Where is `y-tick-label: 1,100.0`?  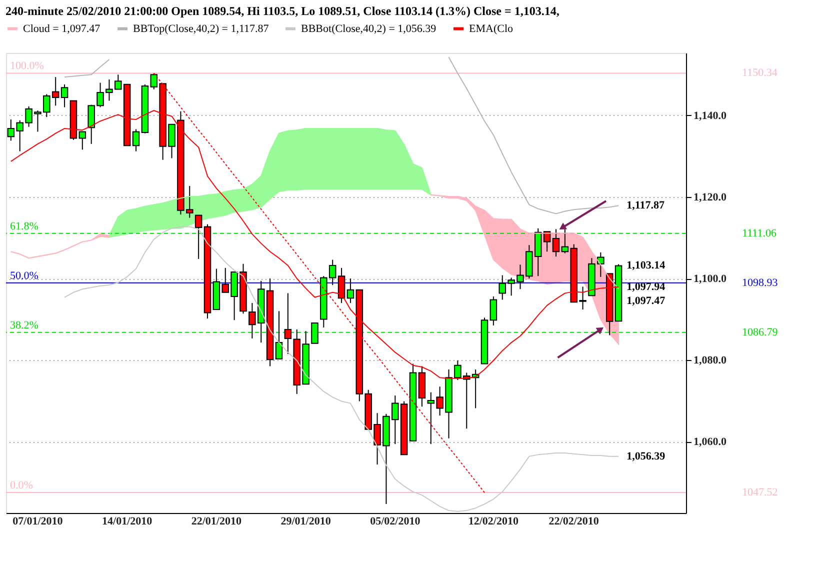 y-tick-label: 1,100.0 is located at coordinates (710, 279).